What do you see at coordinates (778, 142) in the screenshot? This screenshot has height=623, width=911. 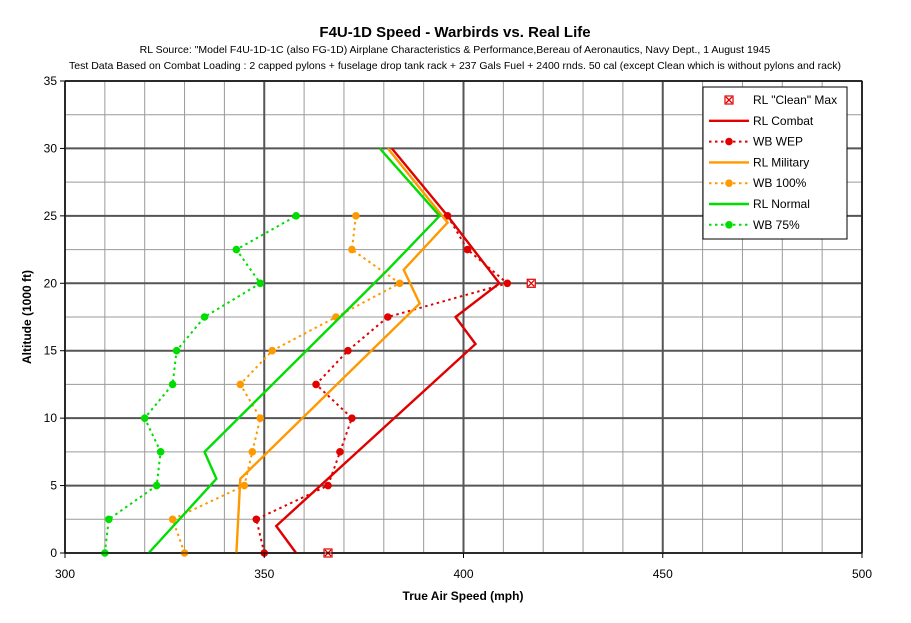 I see `legend-label: WB WEP` at bounding box center [778, 142].